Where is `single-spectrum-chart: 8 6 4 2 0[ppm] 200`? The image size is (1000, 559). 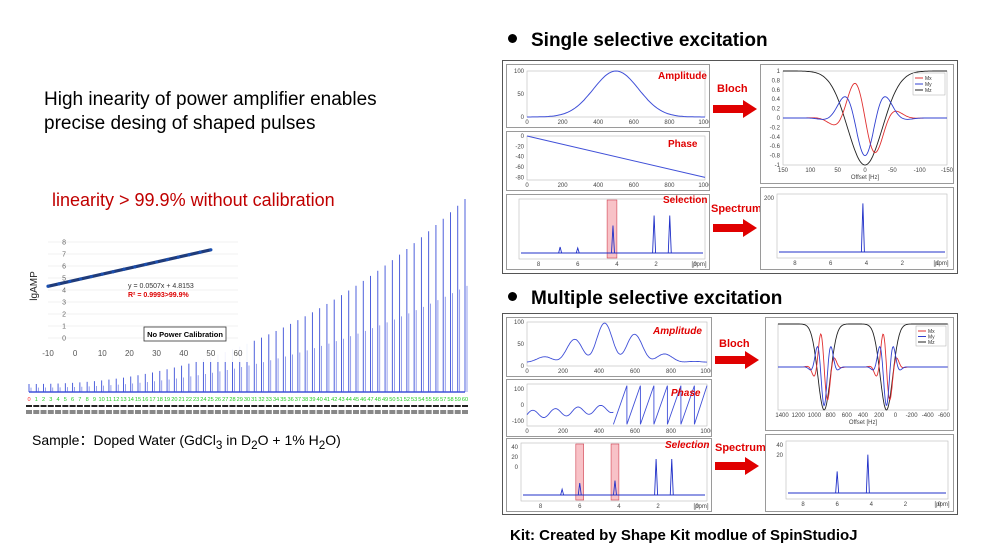 single-spectrum-chart: 8 6 4 2 0[ppm] 200 is located at coordinates (857, 228).